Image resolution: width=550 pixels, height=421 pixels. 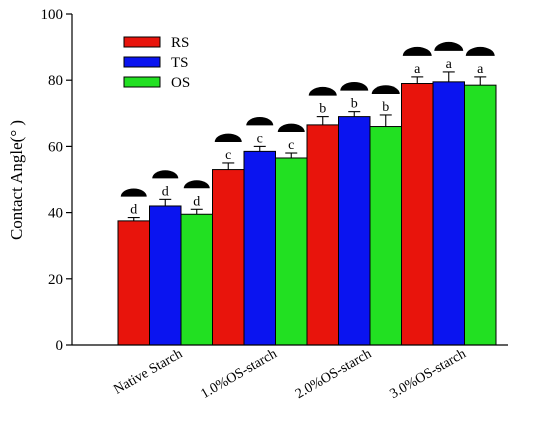 What do you see at coordinates (60, 346) in the screenshot?
I see `y-tick-label: 0` at bounding box center [60, 346].